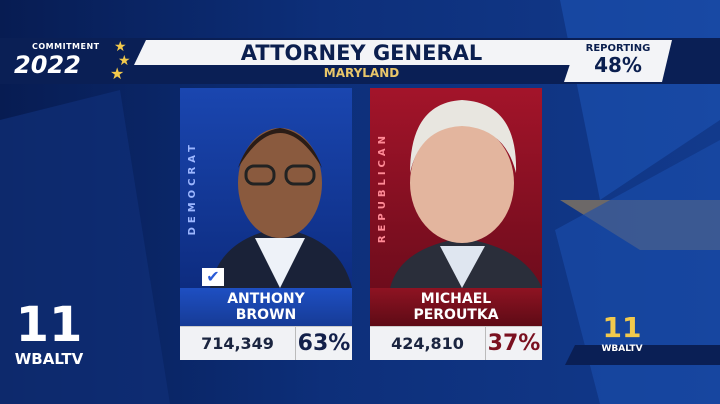  I want to click on title-bar, so click(361, 52).